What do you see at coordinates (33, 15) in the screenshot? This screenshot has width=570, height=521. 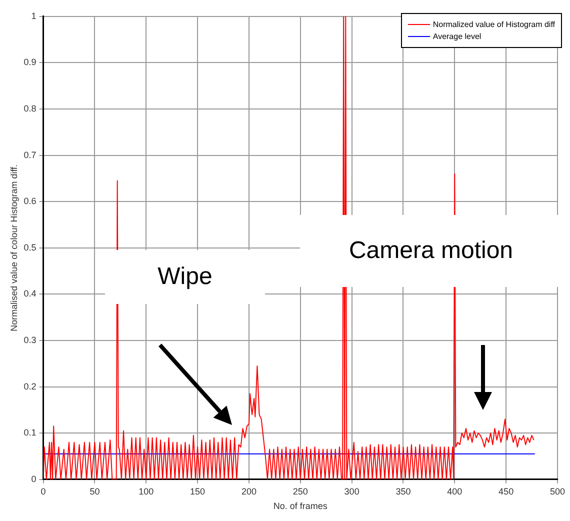 I see `y-tick-label: 1` at bounding box center [33, 15].